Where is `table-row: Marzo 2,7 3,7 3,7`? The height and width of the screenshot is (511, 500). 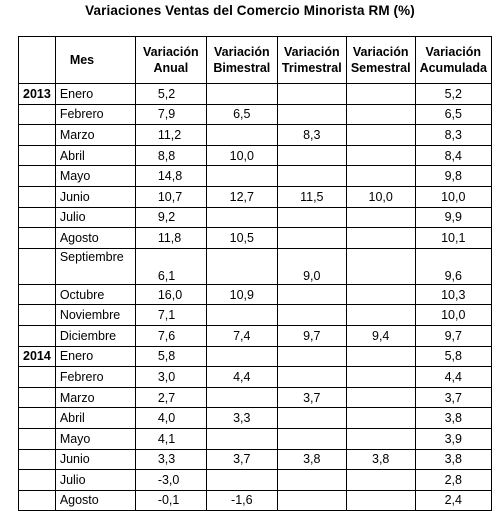
table-row: Marzo 2,7 3,7 3,7 is located at coordinates (255, 397).